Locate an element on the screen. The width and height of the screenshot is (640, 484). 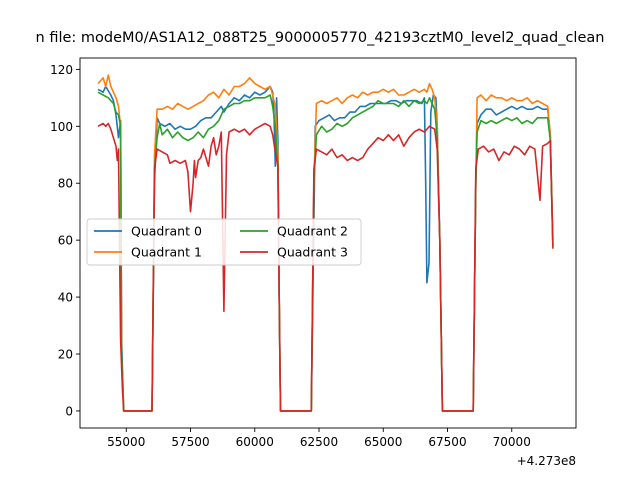
x-tick-label: 65000 is located at coordinates (383, 442).